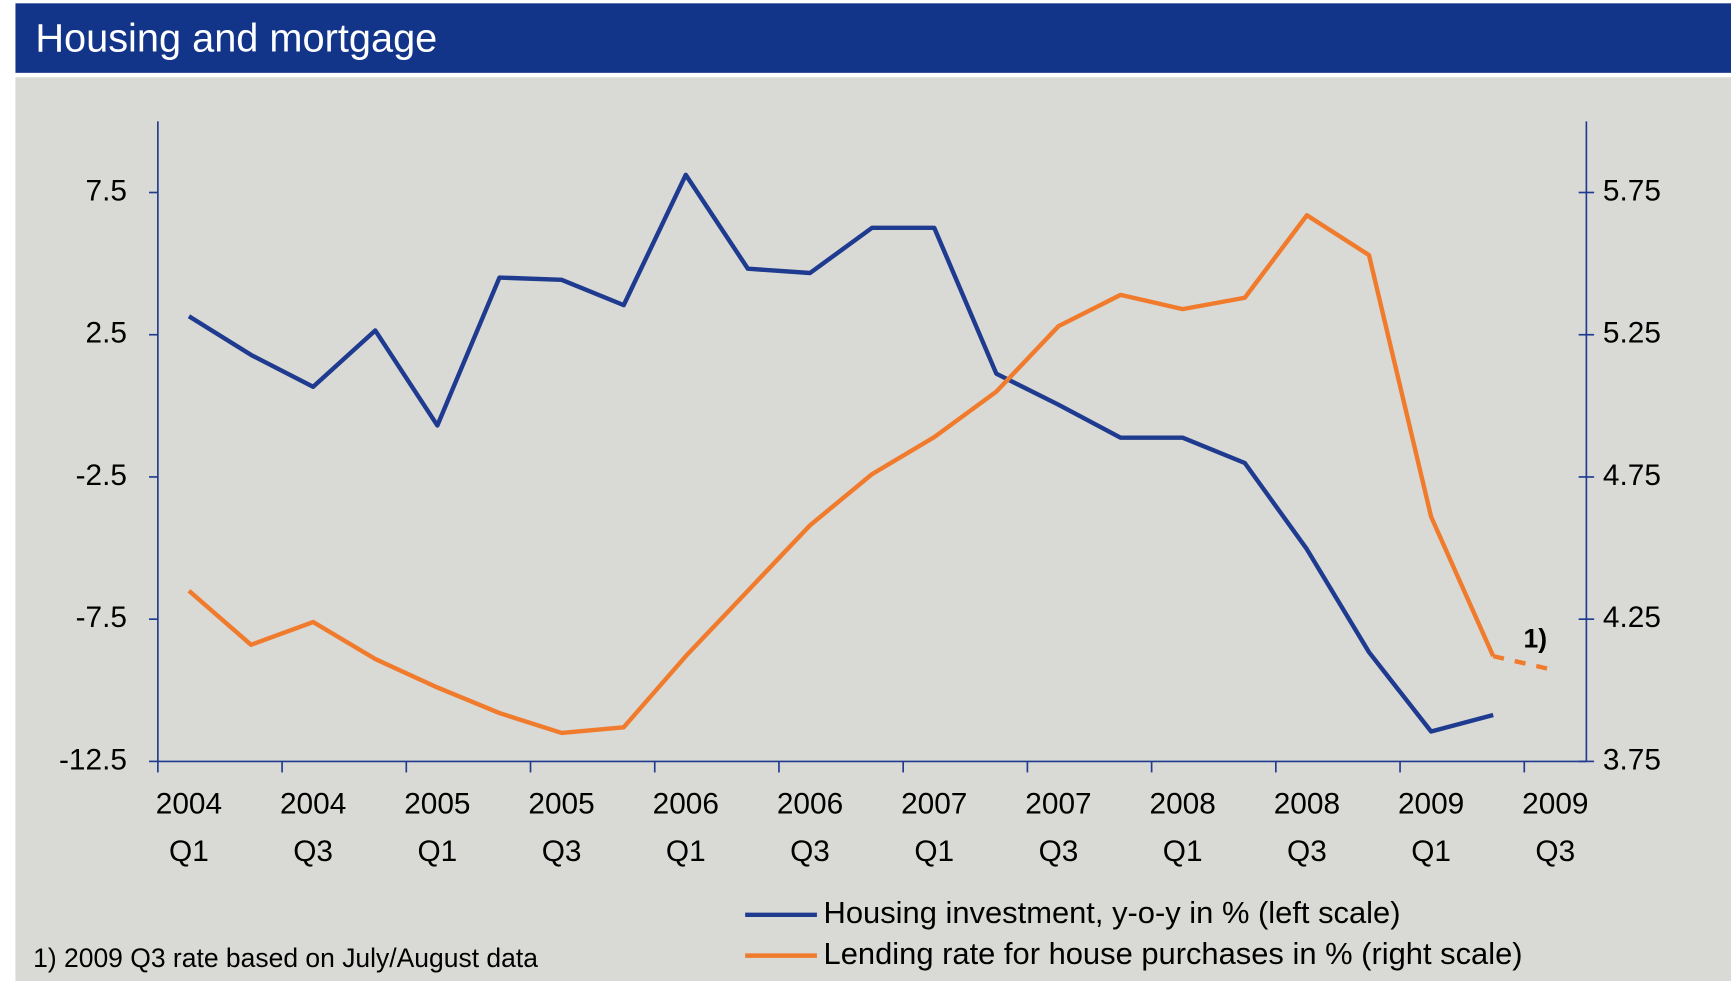 This screenshot has height=981, width=1731. I want to click on title-banner, so click(873, 38).